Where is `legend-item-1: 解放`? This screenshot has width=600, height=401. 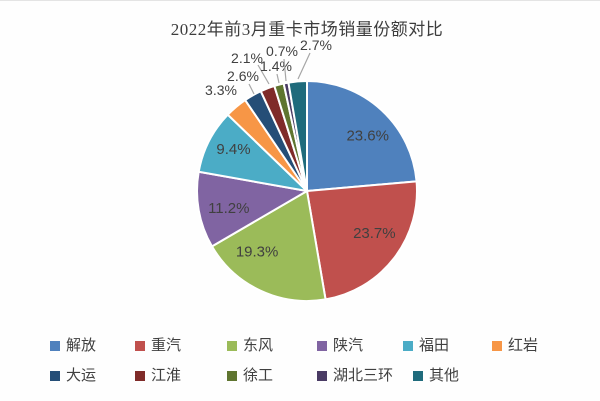
legend-item-1: 解放 is located at coordinates (73, 346).